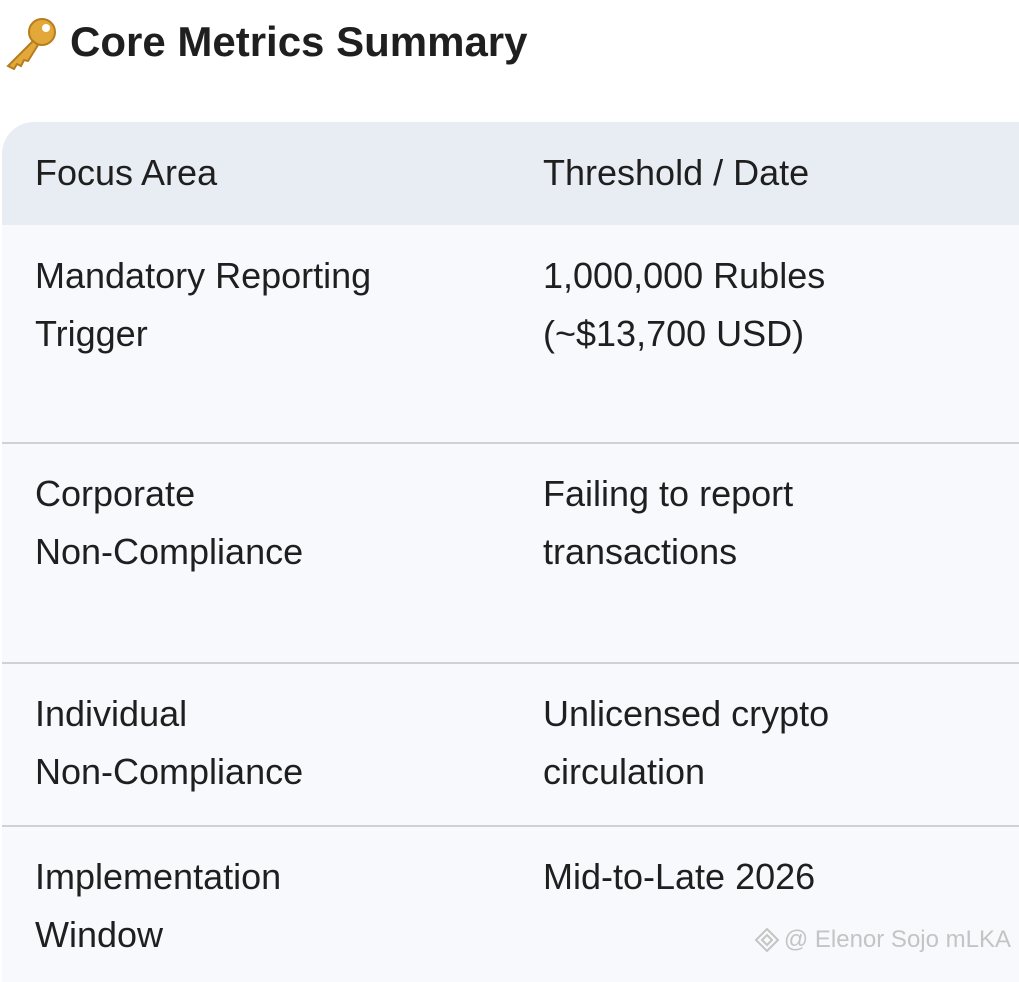  I want to click on cell-text: Mandatory Reporting, so click(203, 275).